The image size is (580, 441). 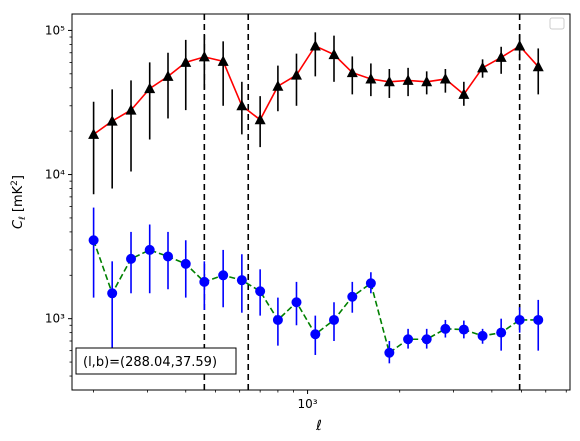 I want to click on y-tick-label-1: 10⁴, so click(x=55, y=175).